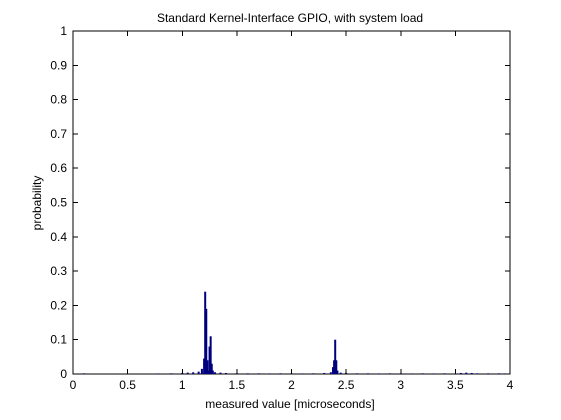 The width and height of the screenshot is (561, 420). What do you see at coordinates (182, 385) in the screenshot?
I see `x-tick-label-2: 1` at bounding box center [182, 385].